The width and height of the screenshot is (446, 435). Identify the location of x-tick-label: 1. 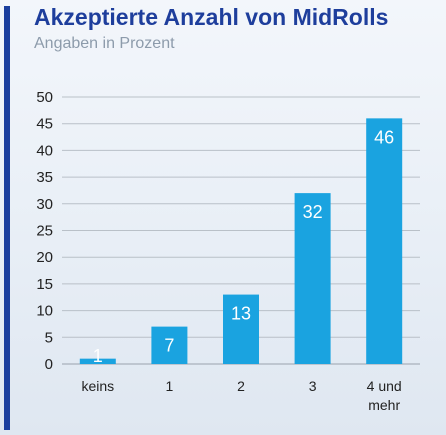
(170, 386).